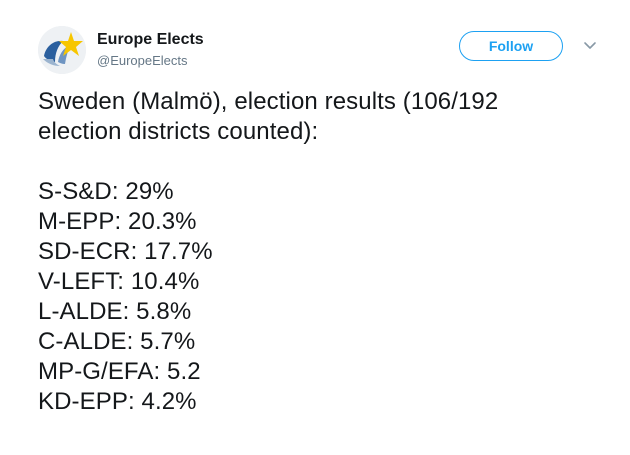 The height and width of the screenshot is (455, 630). Describe the element at coordinates (323, 162) in the screenshot. I see `blank-line` at that location.